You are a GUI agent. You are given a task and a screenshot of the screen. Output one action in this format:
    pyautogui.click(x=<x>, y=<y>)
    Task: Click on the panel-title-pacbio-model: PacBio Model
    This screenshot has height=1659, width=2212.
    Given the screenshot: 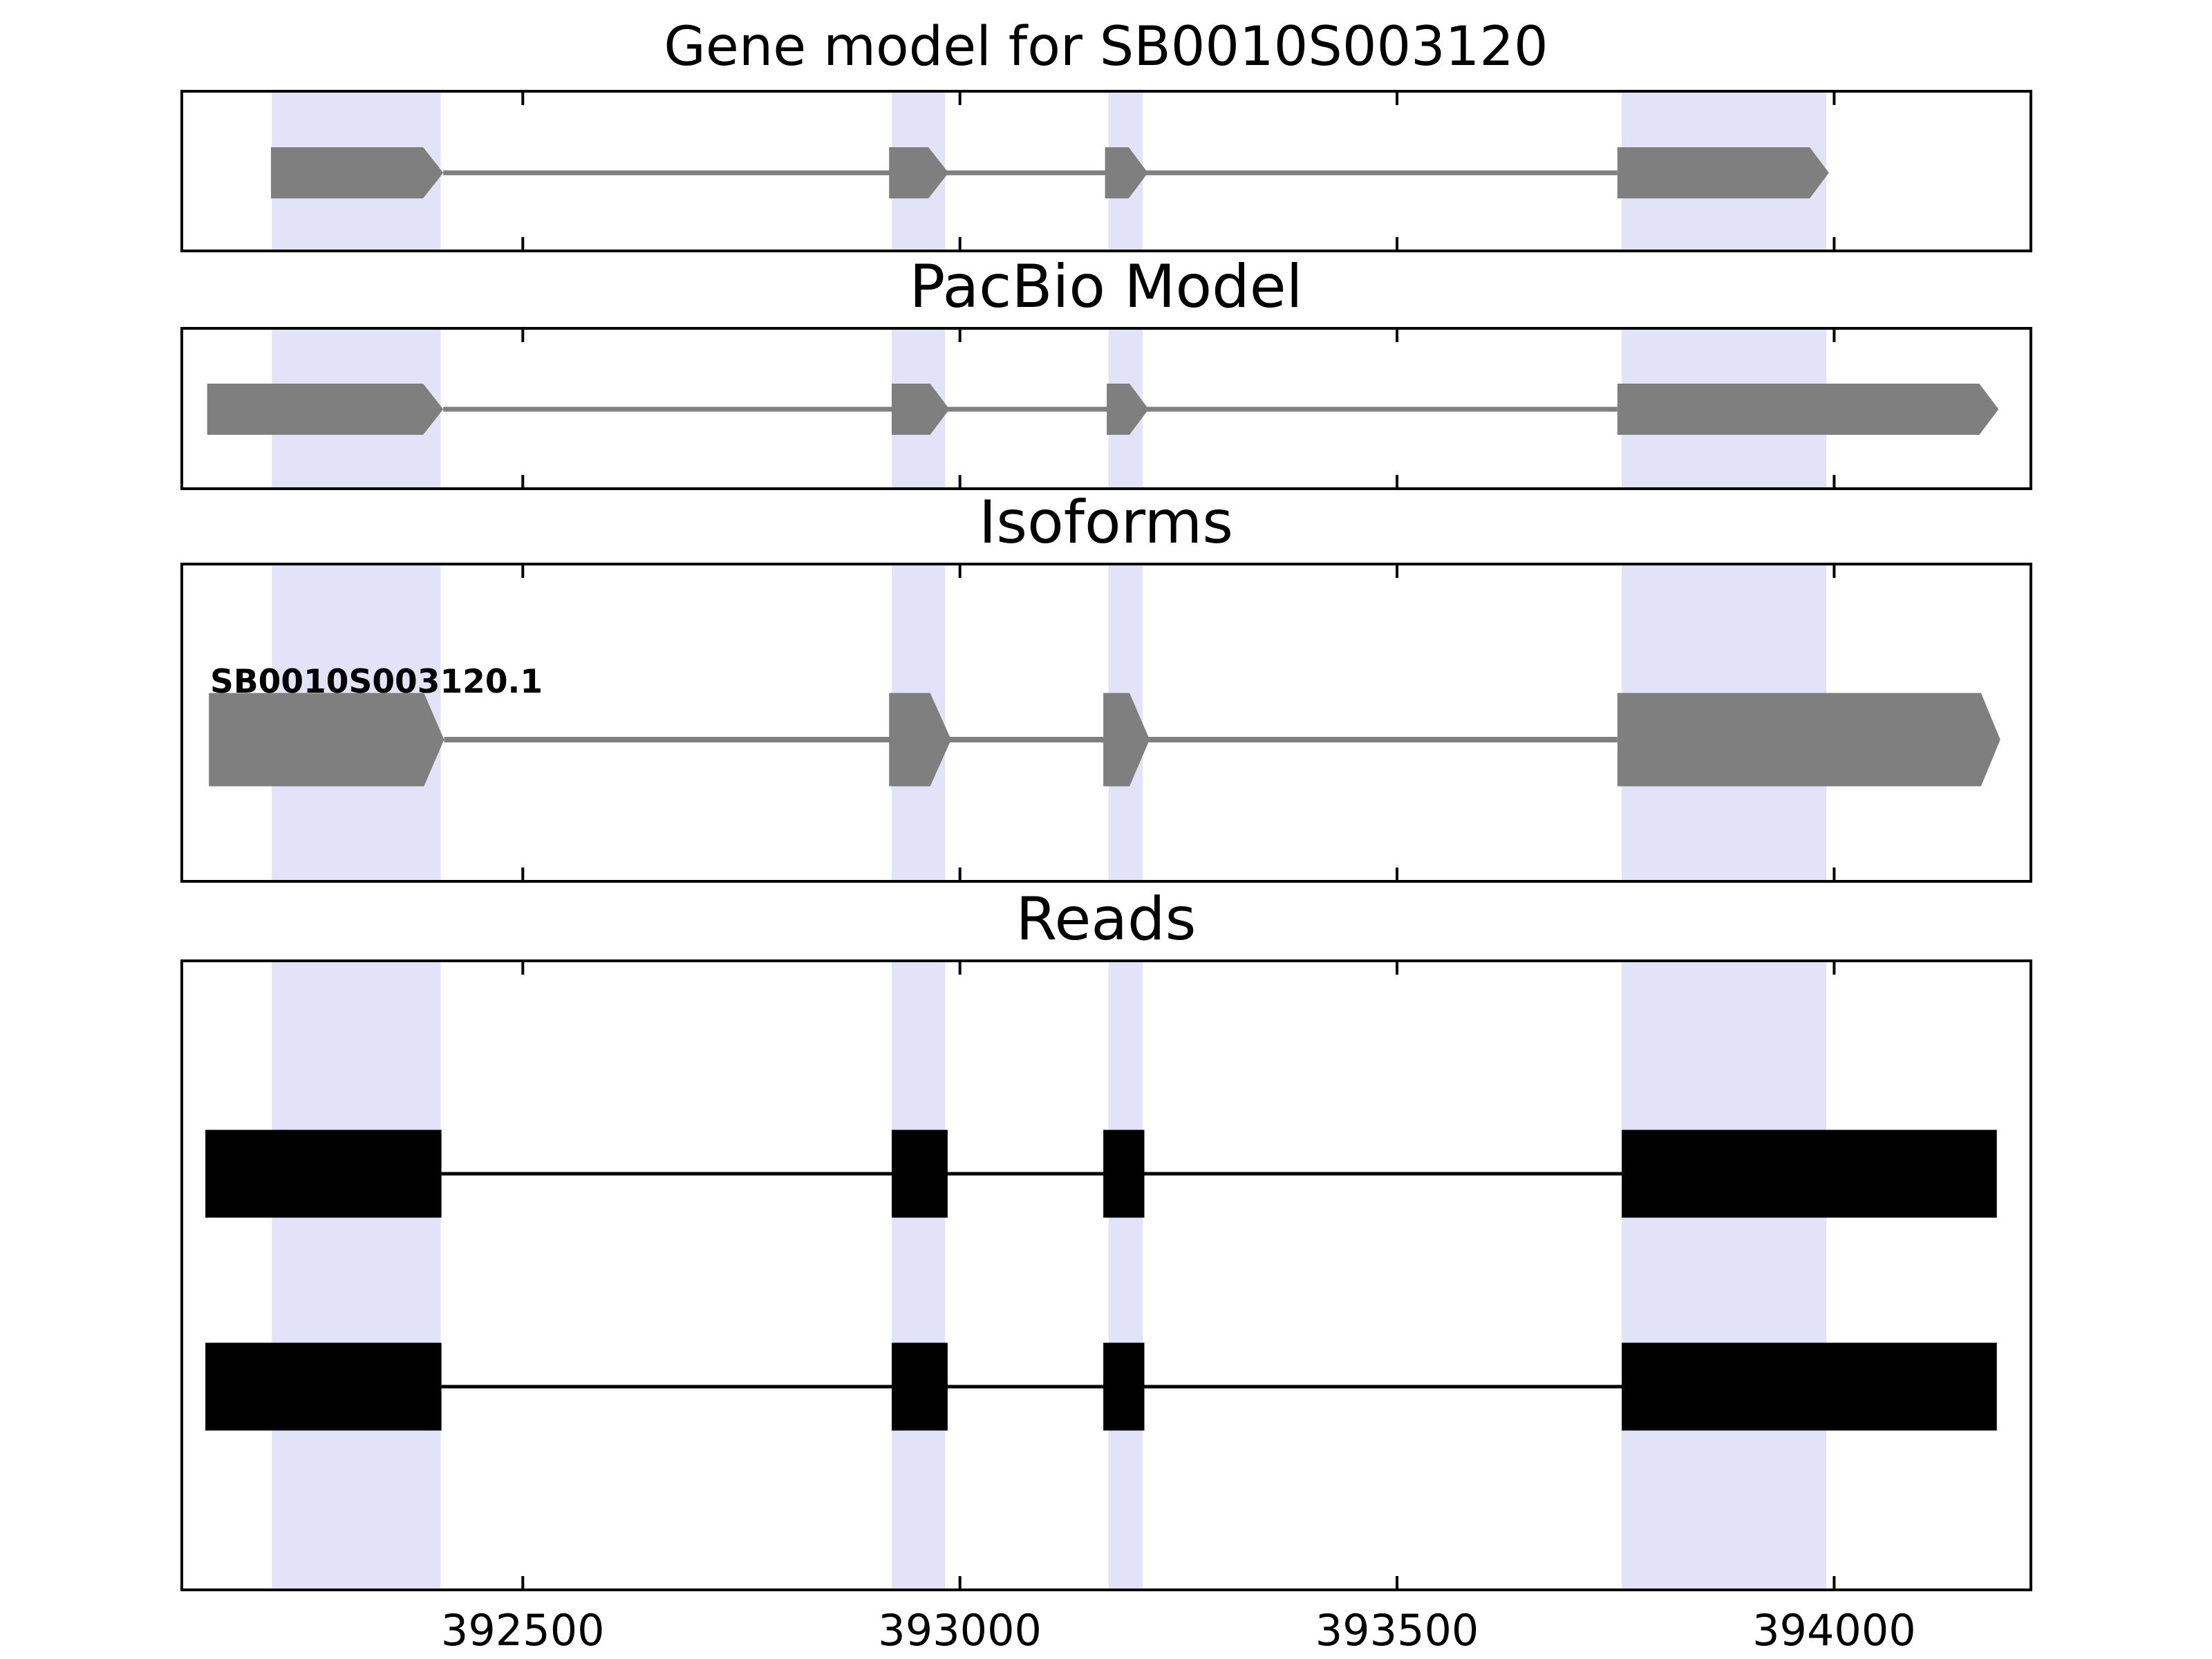 What is the action you would take?
    pyautogui.click(x=1106, y=286)
    